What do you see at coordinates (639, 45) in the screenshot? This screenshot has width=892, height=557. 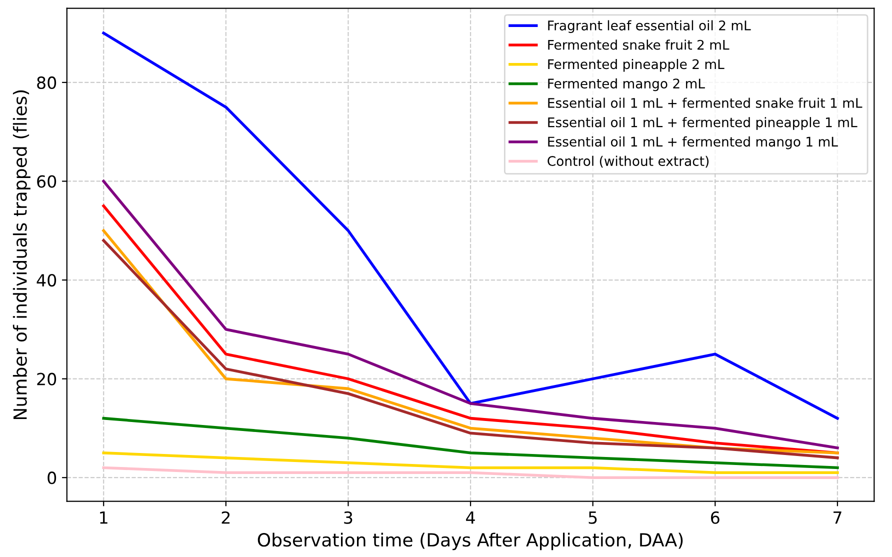 I see `legend-label: Fermented snake fruit 2 mL` at bounding box center [639, 45].